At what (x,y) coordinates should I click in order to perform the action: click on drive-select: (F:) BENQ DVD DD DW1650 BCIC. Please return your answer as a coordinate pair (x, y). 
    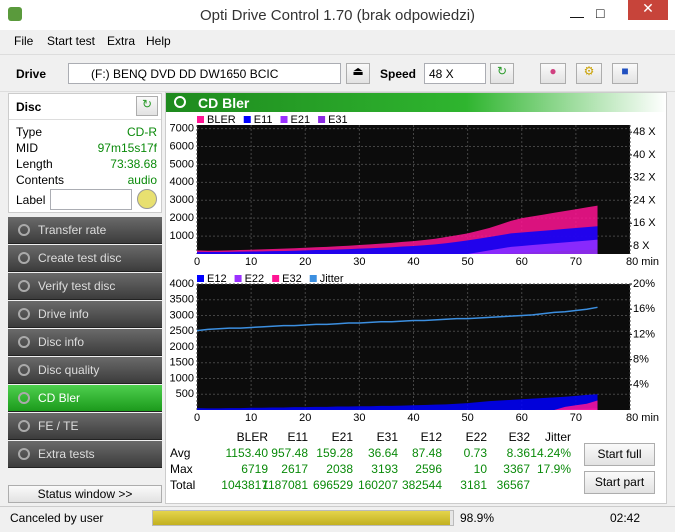
    Looking at the image, I should click on (204, 73).